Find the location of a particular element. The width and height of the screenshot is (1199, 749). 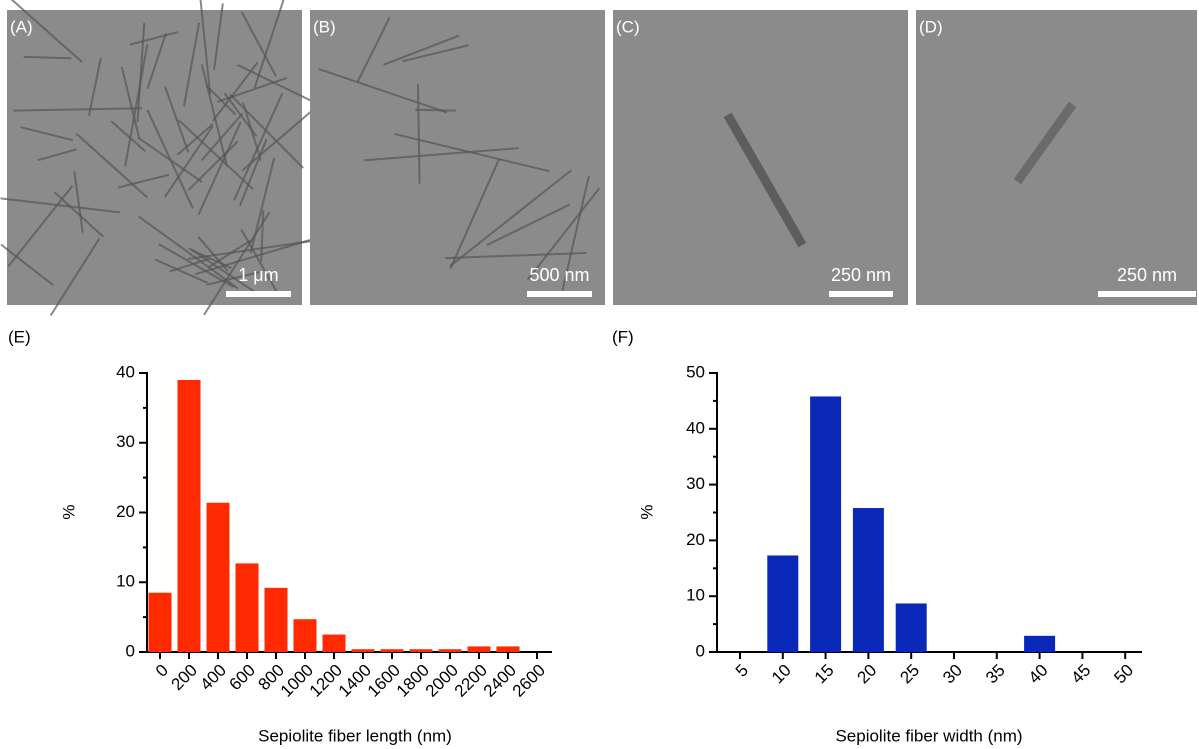

x-tick-label: 1600 is located at coordinates (384, 681).